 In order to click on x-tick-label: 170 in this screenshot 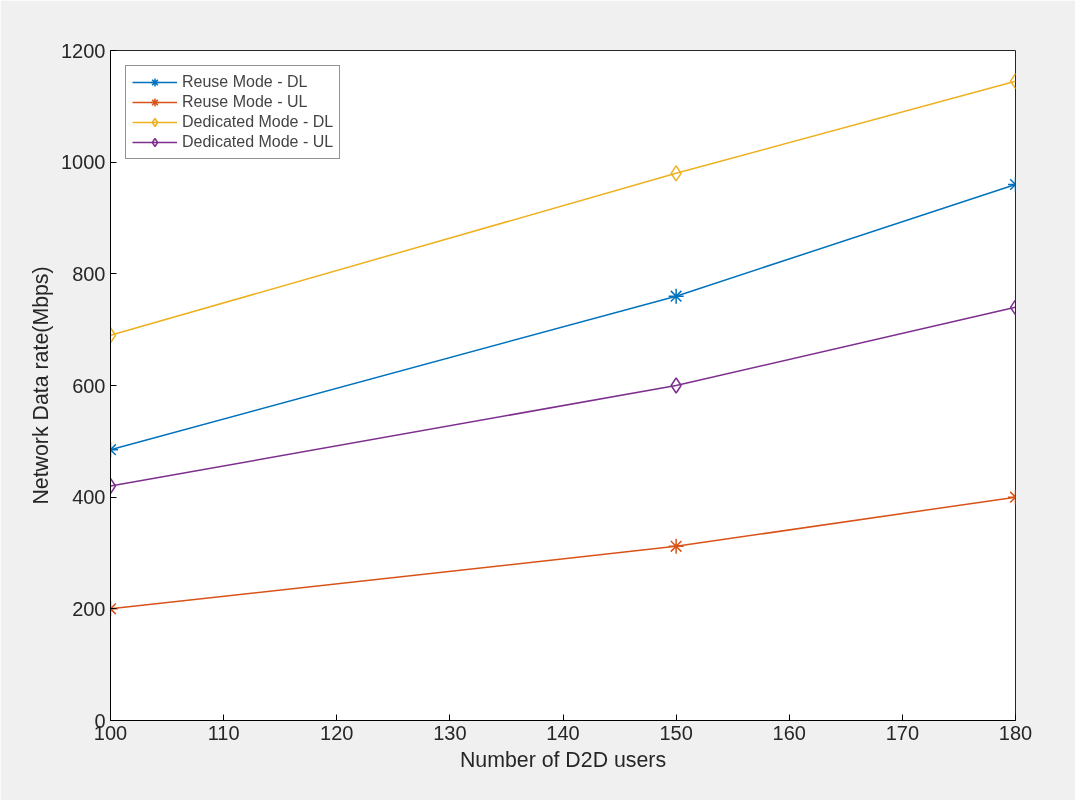, I will do `click(902, 732)`.